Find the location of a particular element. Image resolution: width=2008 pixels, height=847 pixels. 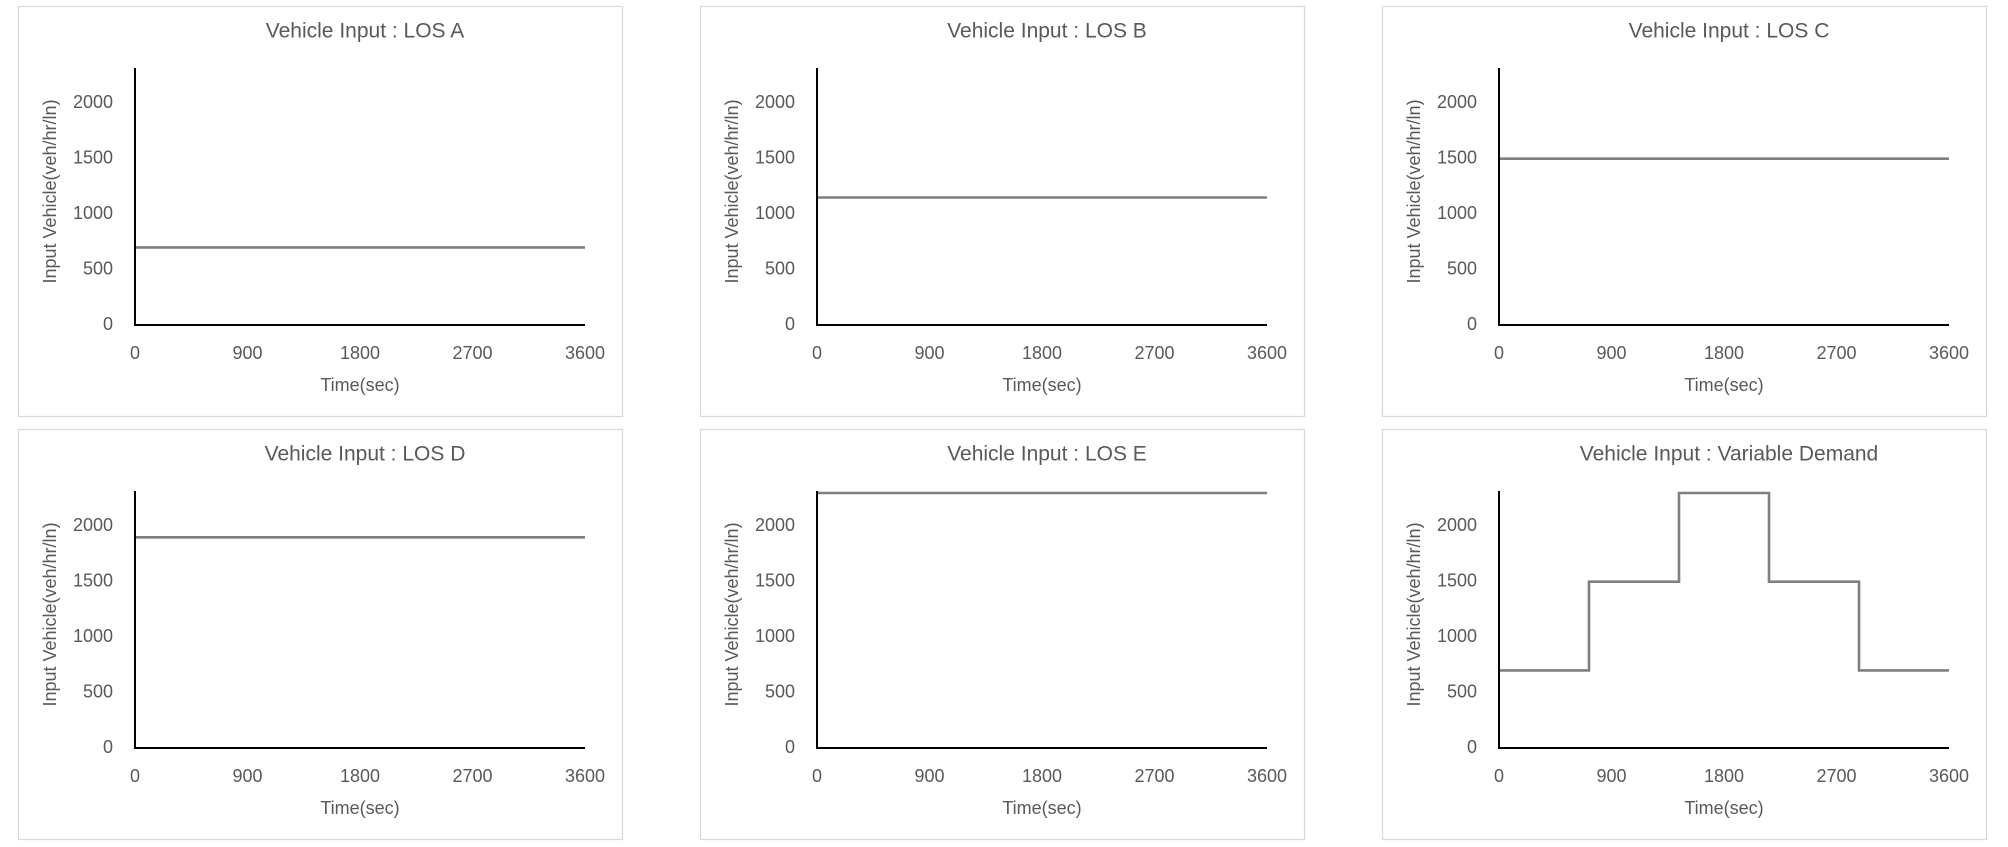

chart-title: Vehicle Input : LOS A is located at coordinates (365, 31).